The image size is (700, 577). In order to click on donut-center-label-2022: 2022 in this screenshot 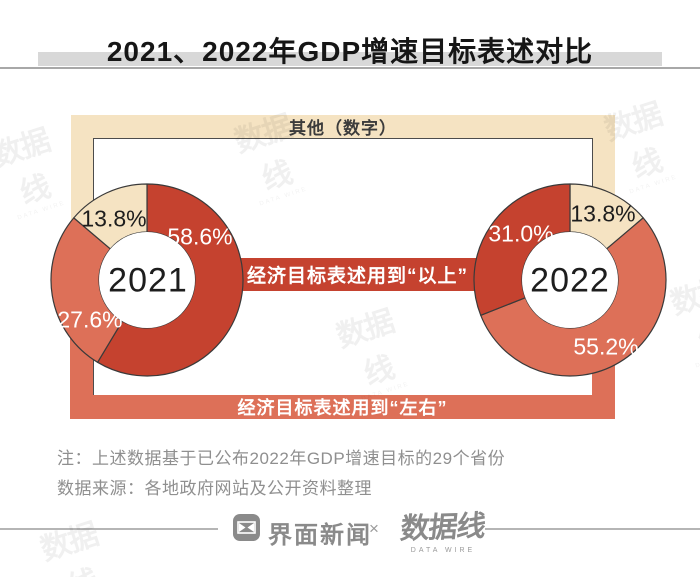, I will do `click(570, 280)`.